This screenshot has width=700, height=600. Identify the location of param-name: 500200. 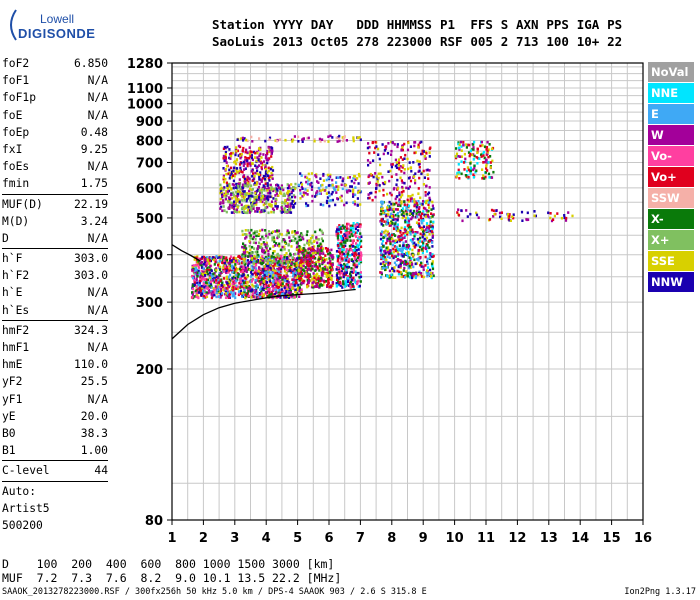
(22, 525).